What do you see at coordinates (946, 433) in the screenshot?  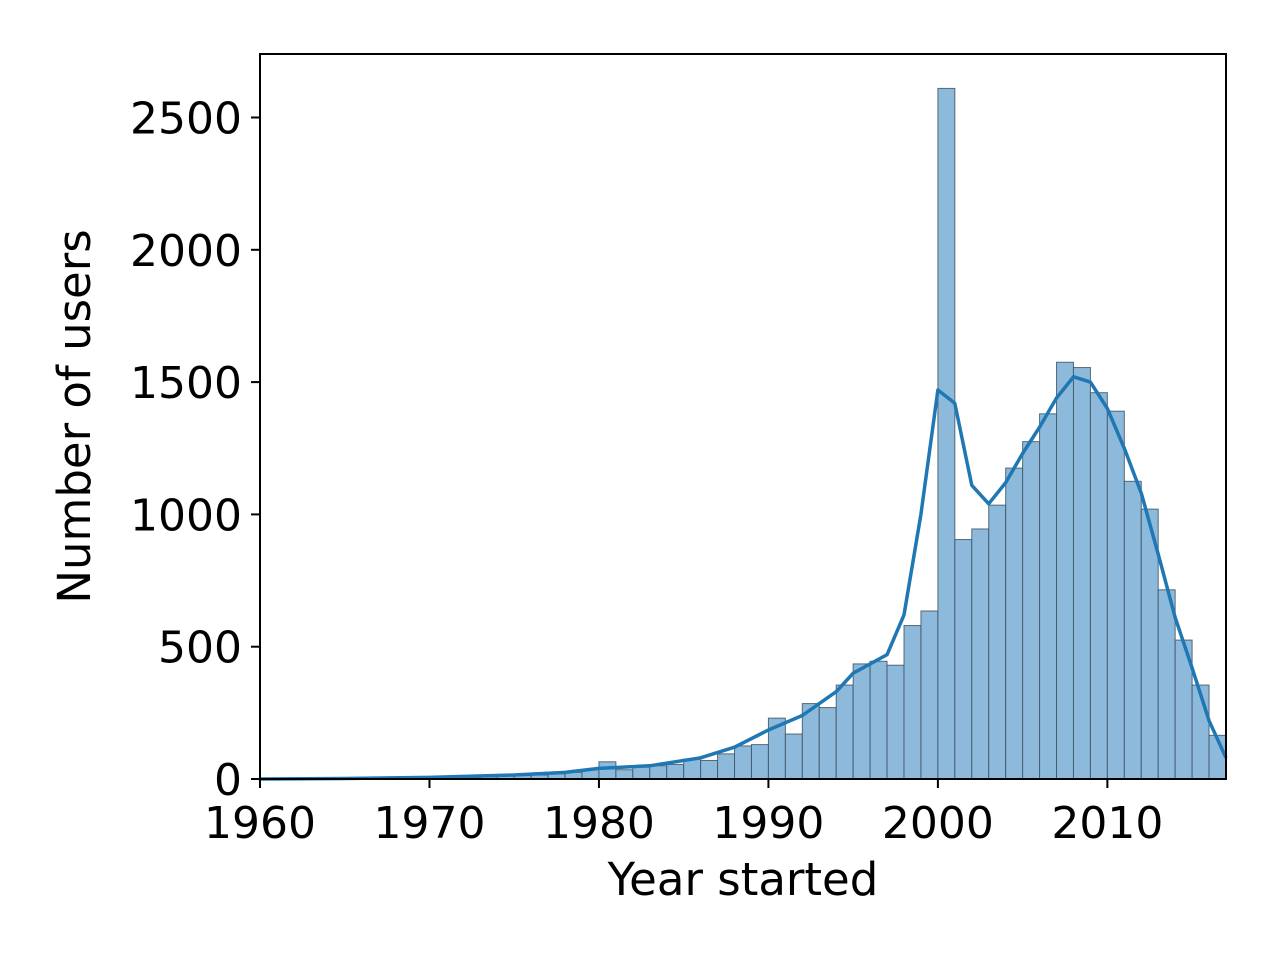 I see `histogram-bar-2000` at bounding box center [946, 433].